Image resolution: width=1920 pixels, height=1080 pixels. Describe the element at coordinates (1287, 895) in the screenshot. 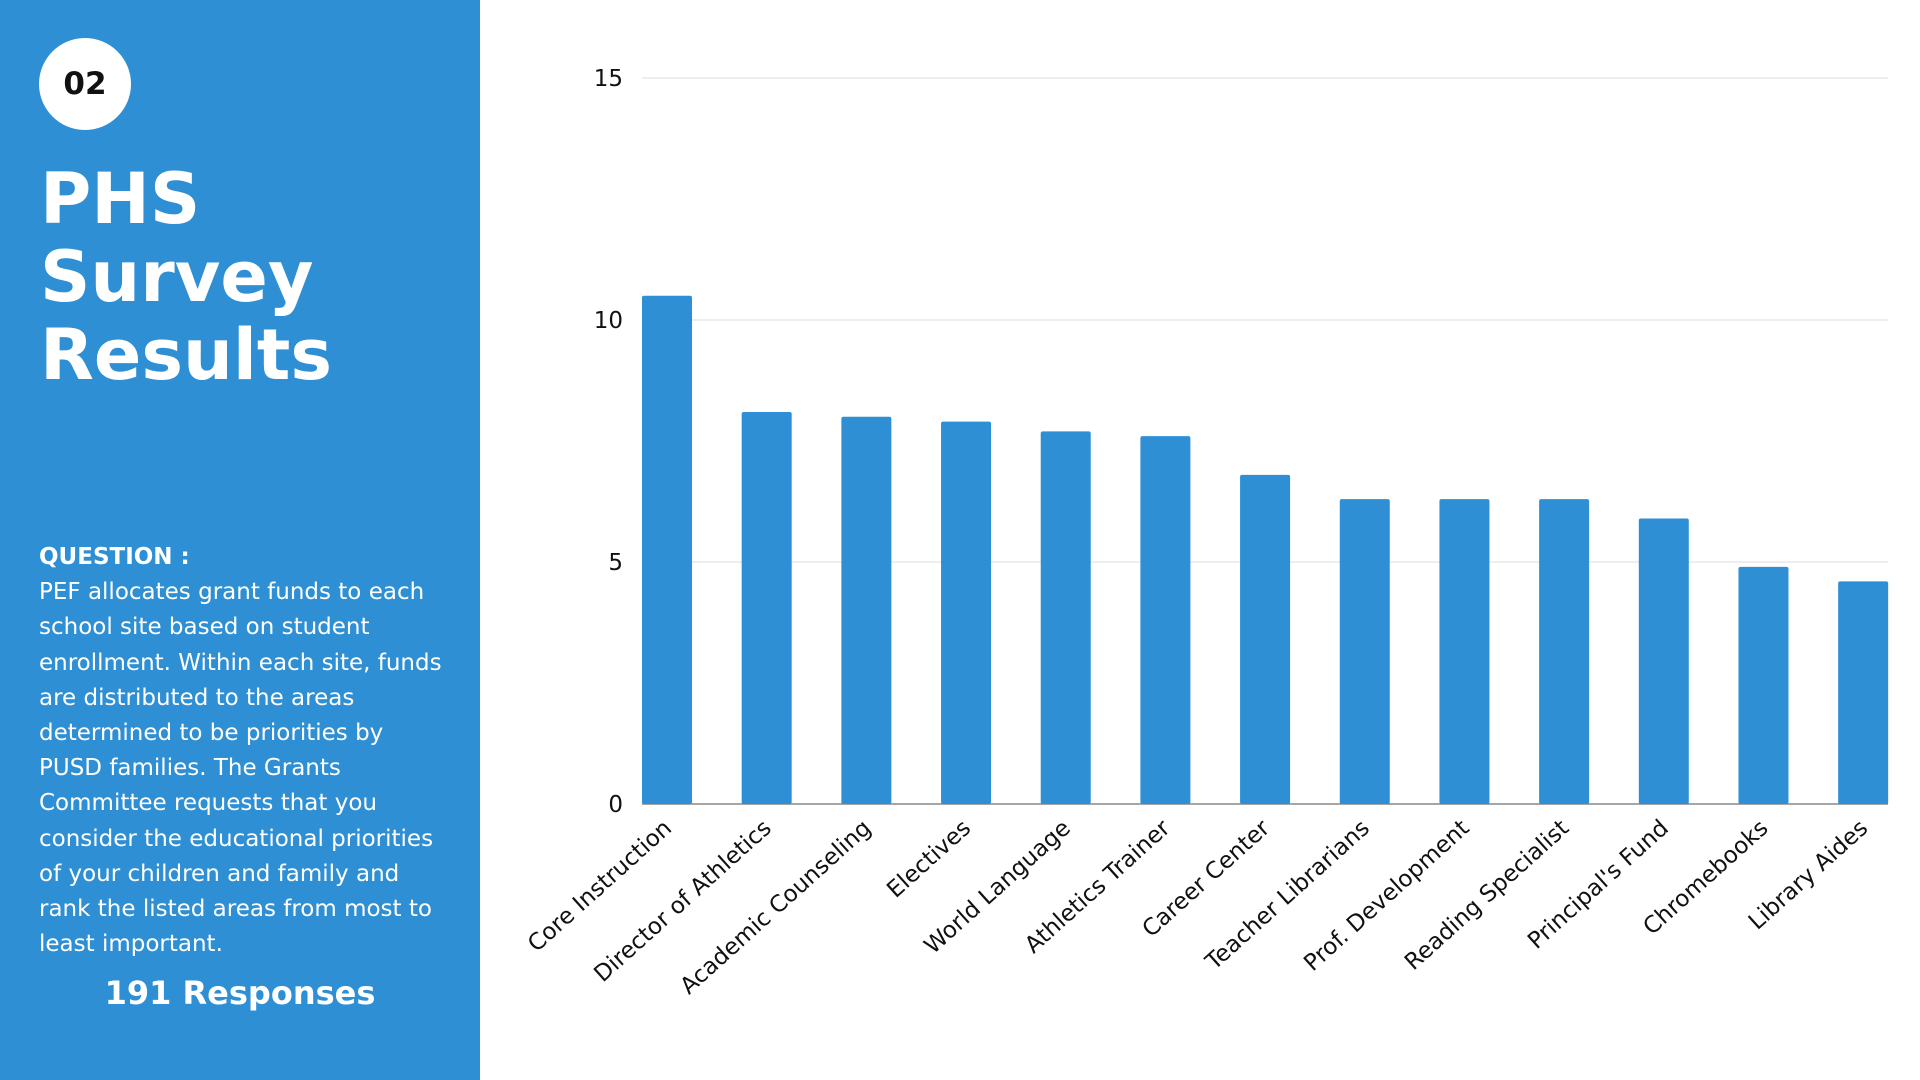

I see `x-category-label: Teacher Librarians` at that location.